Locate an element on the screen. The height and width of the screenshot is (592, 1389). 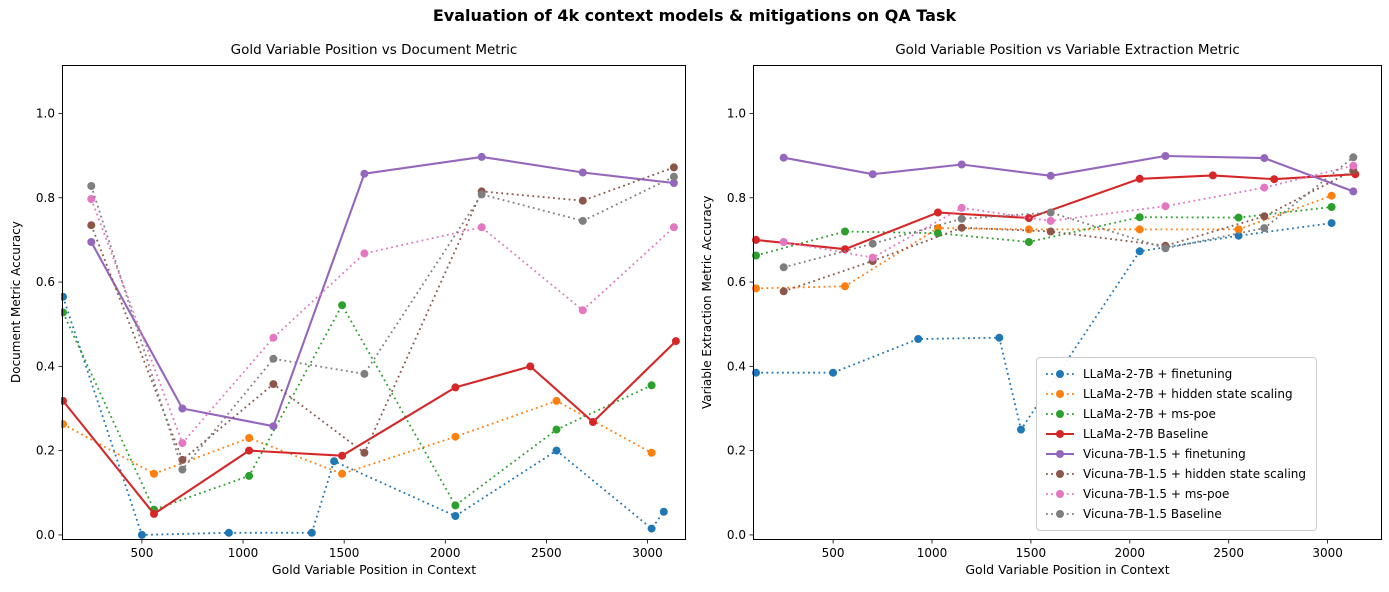
y-tick-label: 0.8 is located at coordinates (736, 198).